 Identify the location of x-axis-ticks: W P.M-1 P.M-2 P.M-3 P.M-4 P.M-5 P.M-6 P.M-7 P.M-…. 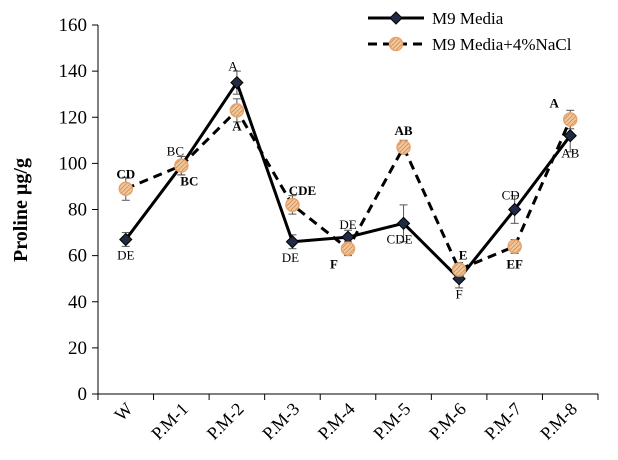
(348, 419).